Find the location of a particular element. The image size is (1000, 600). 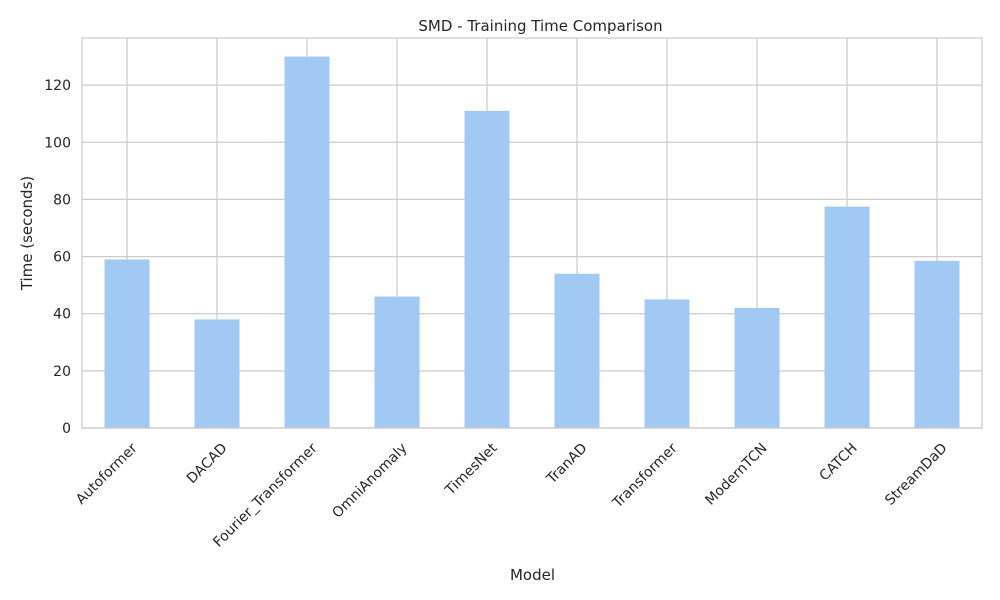

chart-title: SMD - Training Time Comparison is located at coordinates (540, 26).